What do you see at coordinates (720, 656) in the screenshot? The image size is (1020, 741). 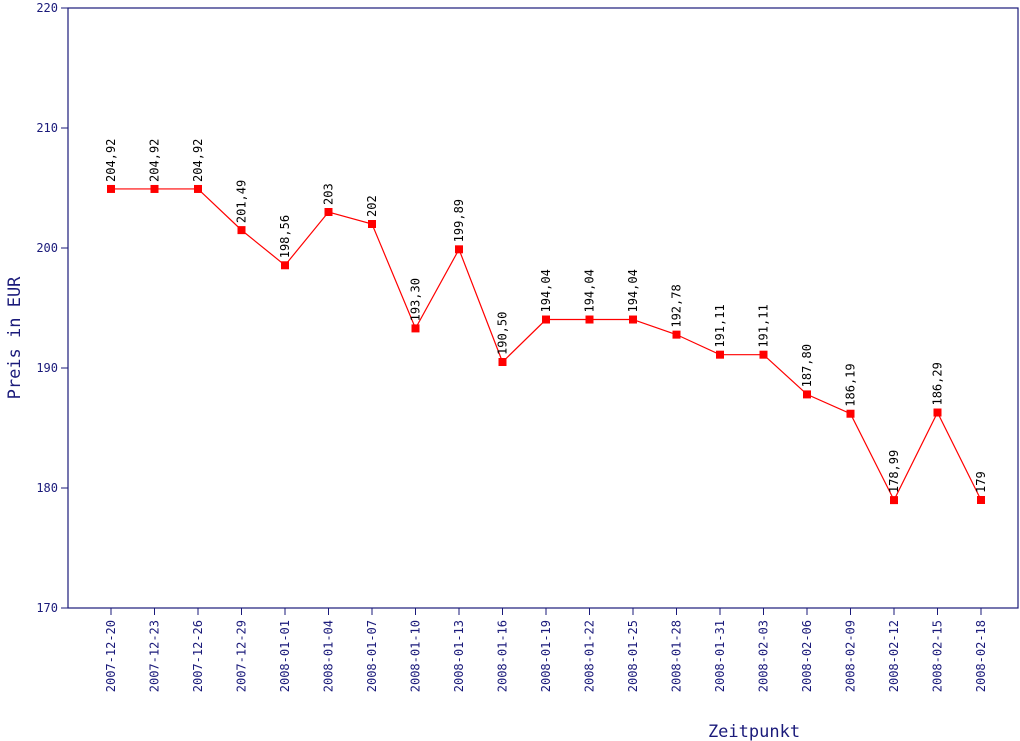 I see `x-tick-label: 2008-01-31` at bounding box center [720, 656].